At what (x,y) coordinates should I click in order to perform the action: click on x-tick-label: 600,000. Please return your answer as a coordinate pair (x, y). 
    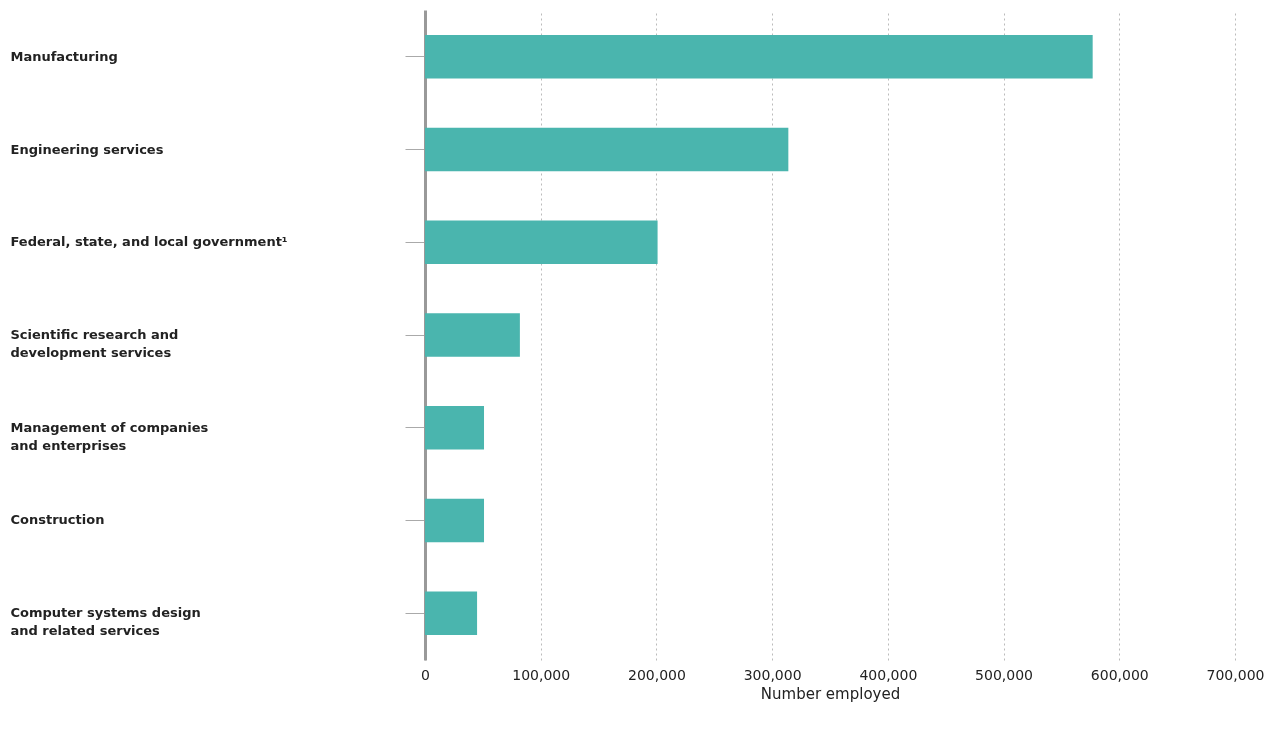
    Looking at the image, I should click on (1119, 674).